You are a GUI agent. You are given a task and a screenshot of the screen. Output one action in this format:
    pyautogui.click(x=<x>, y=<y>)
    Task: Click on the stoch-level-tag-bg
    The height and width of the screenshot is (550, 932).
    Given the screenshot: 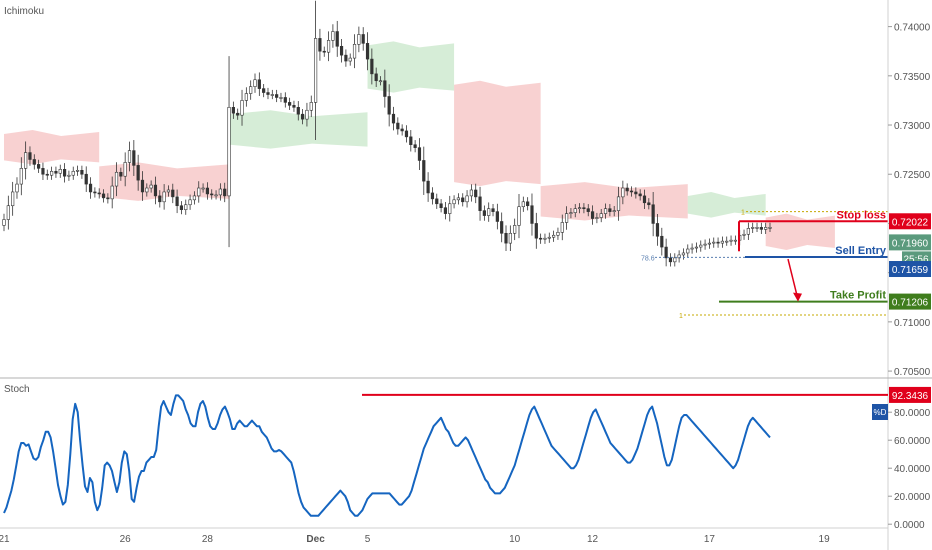 What is the action you would take?
    pyautogui.click(x=910, y=394)
    